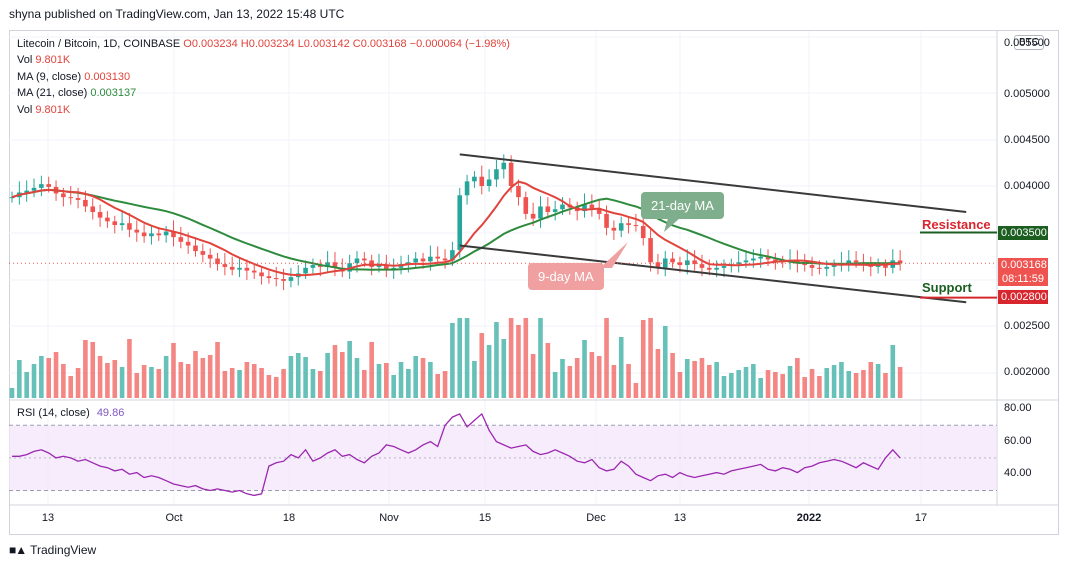 The image size is (1071, 568). Describe the element at coordinates (263, 93) in the screenshot. I see `legend-ma21-row: MA (21, close) 0.003137` at that location.